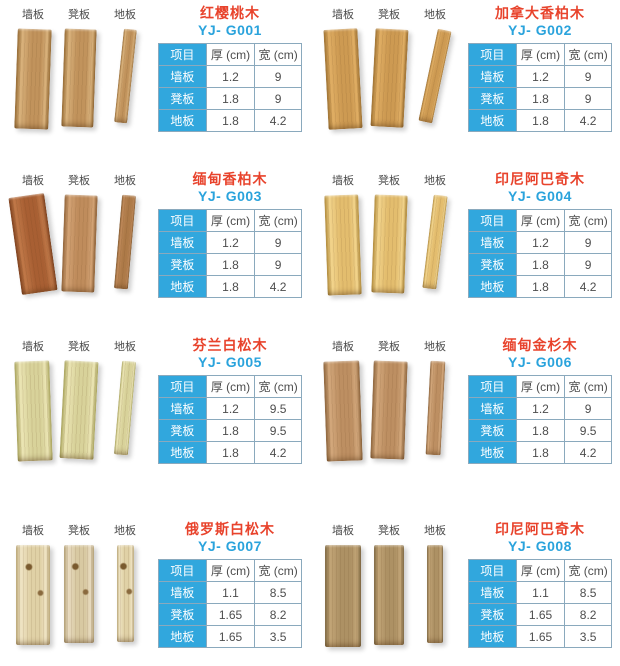 This screenshot has width=620, height=666. What do you see at coordinates (230, 546) in the screenshot?
I see `product-code: YJ- G007` at bounding box center [230, 546].